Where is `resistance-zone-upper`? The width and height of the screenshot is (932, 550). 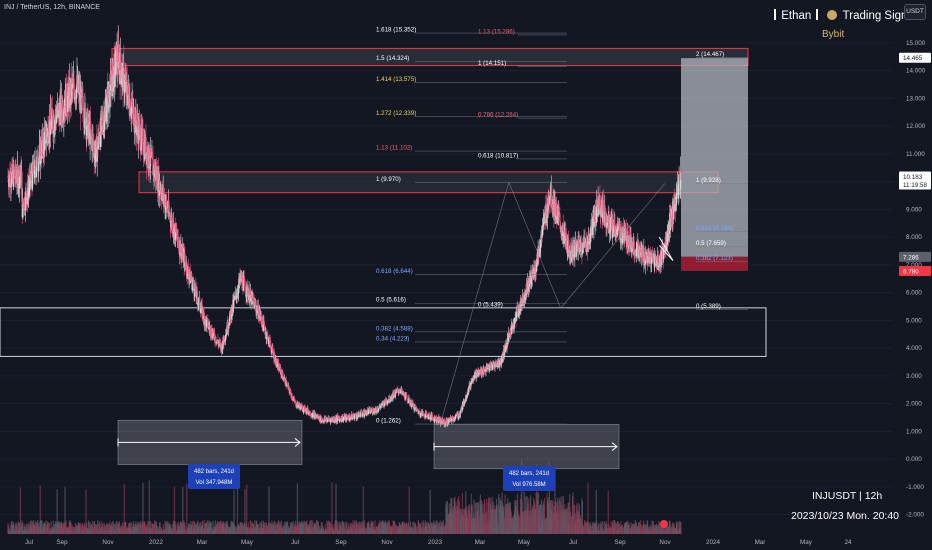
resistance-zone-upper is located at coordinates (430, 57).